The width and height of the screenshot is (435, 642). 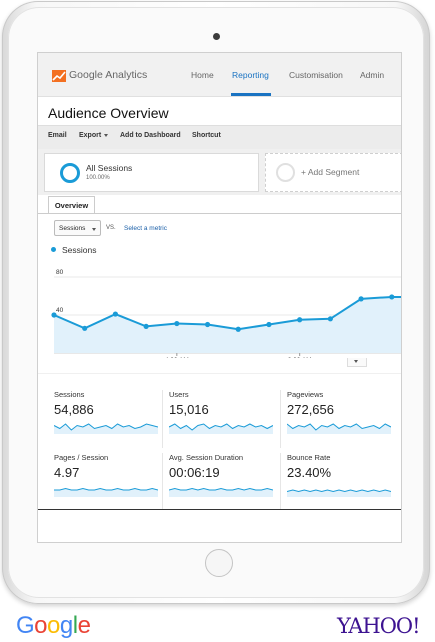 What do you see at coordinates (189, 409) in the screenshot?
I see `metric-value: 15,016` at bounding box center [189, 409].